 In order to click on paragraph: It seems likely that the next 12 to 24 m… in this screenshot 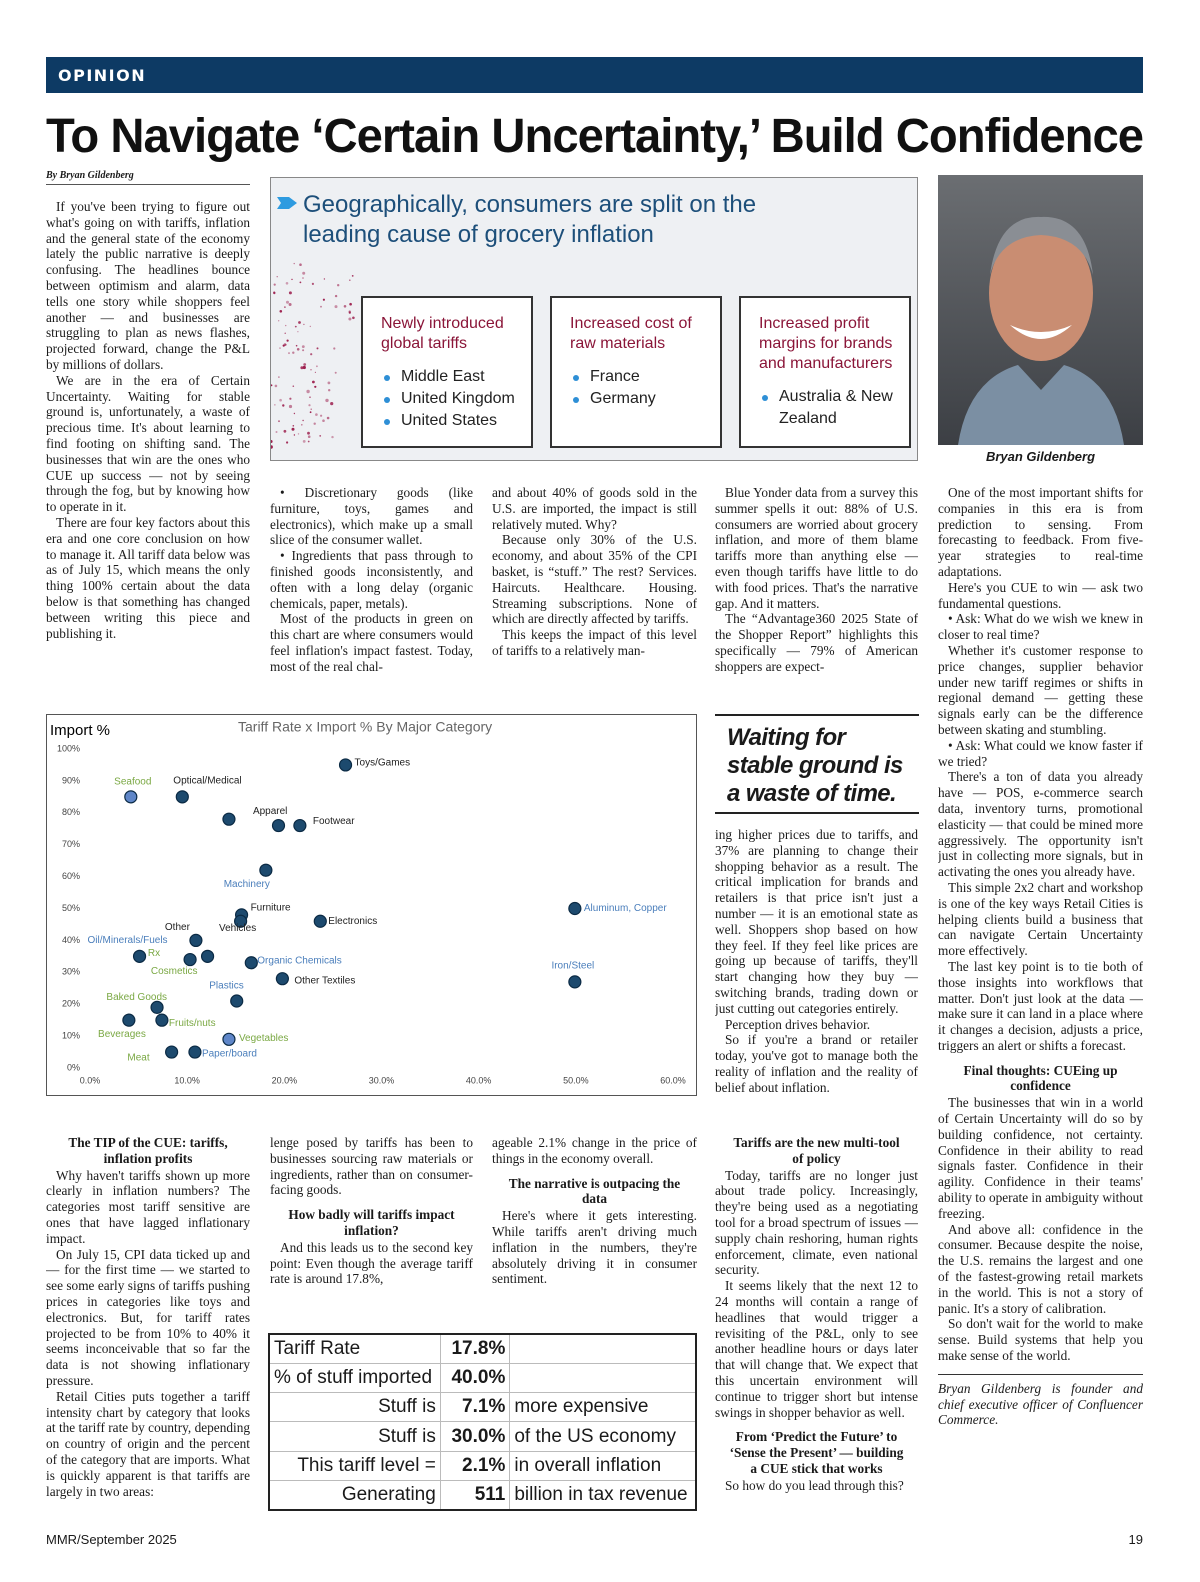, I will do `click(816, 1349)`.